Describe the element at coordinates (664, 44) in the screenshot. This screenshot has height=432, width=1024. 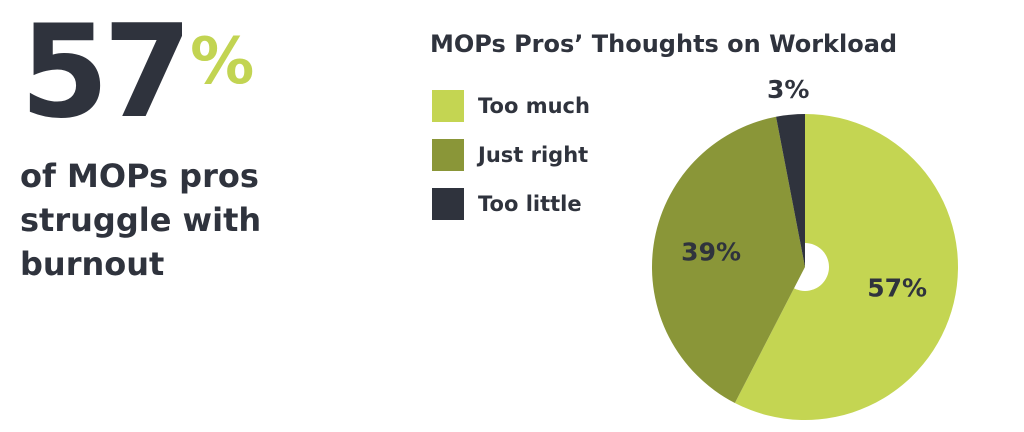
I see `chart-title: MOPs Pros’ Thoughts on Workload` at that location.